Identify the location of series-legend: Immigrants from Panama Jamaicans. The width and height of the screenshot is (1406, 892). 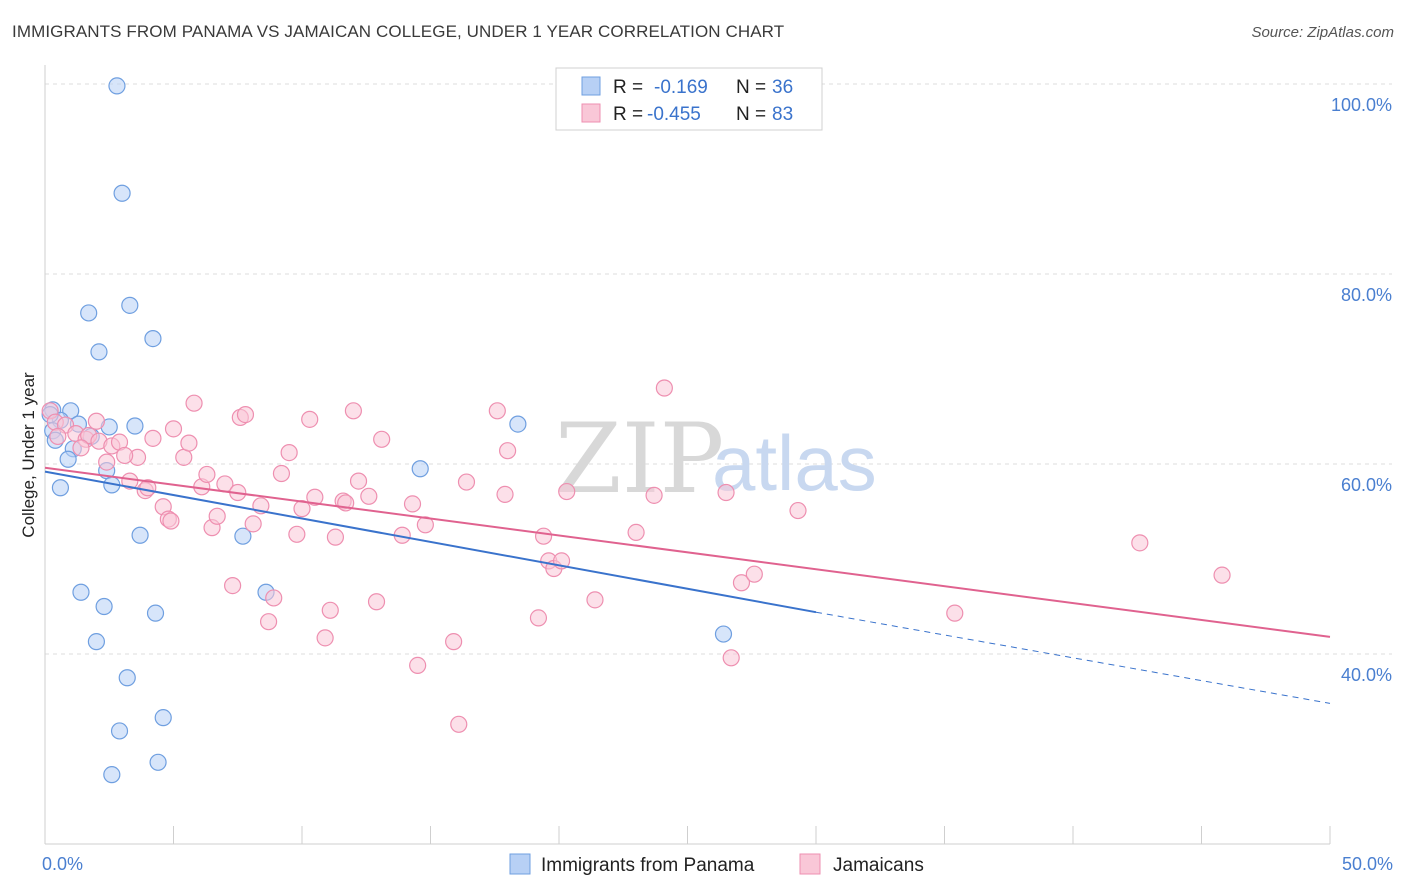
(716, 864).